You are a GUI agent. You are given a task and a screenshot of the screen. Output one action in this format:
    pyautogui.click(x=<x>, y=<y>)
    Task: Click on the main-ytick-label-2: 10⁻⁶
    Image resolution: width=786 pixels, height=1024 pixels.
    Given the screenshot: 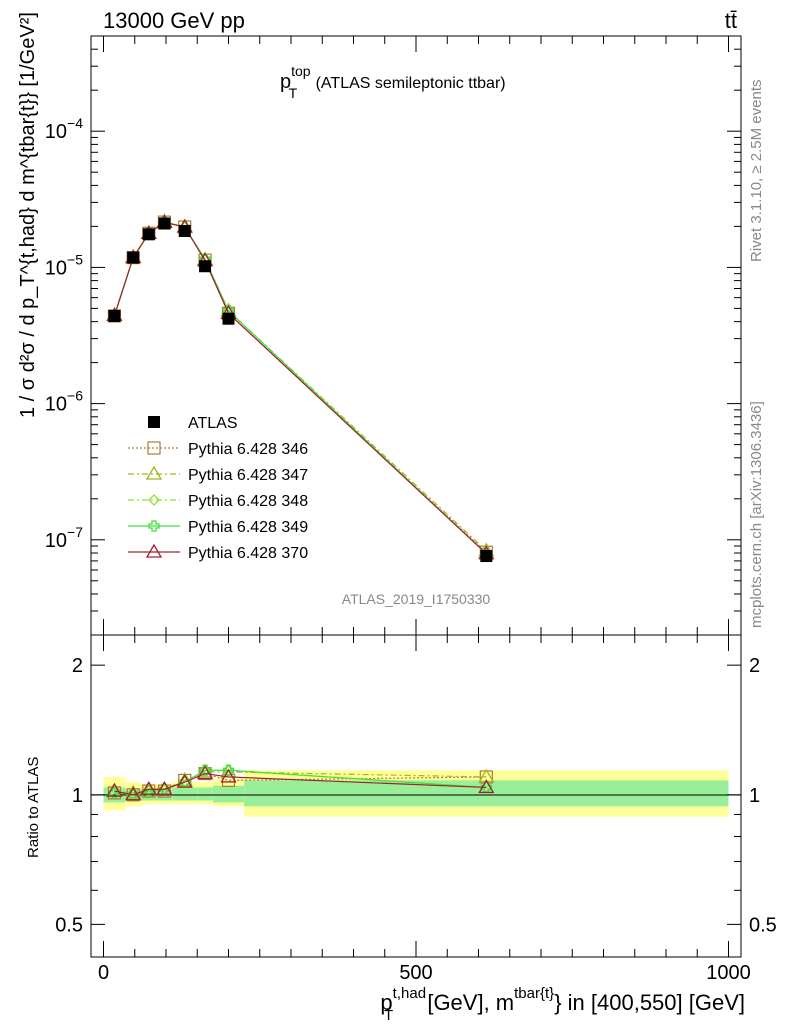 What is the action you would take?
    pyautogui.click(x=64, y=402)
    